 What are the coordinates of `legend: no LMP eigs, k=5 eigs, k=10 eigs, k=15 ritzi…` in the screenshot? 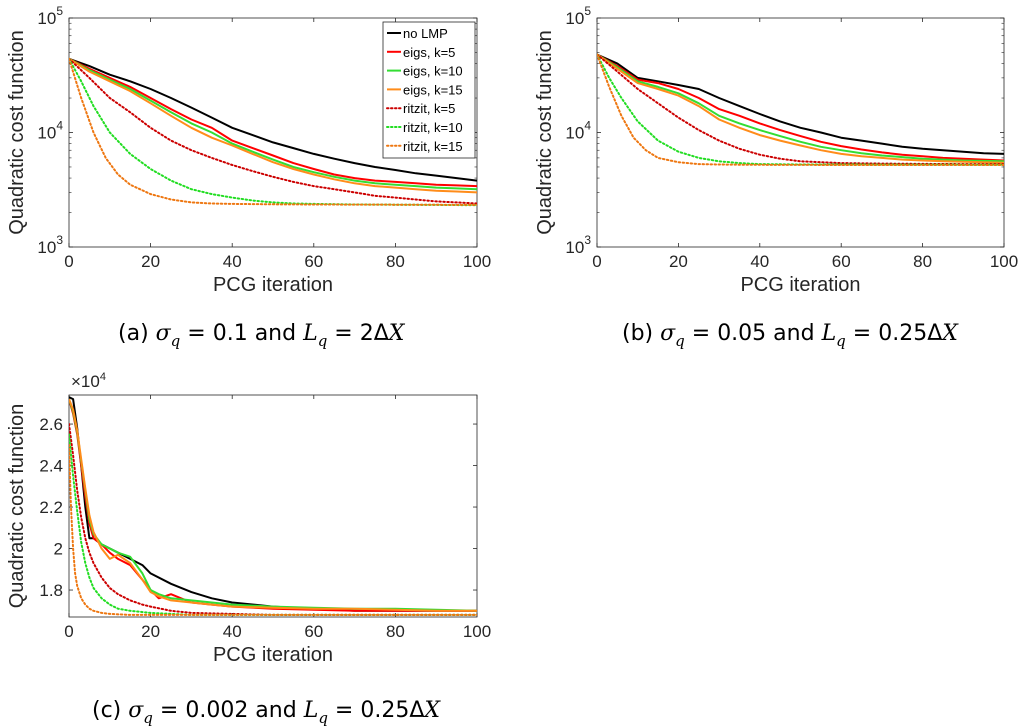 It's located at (429, 90).